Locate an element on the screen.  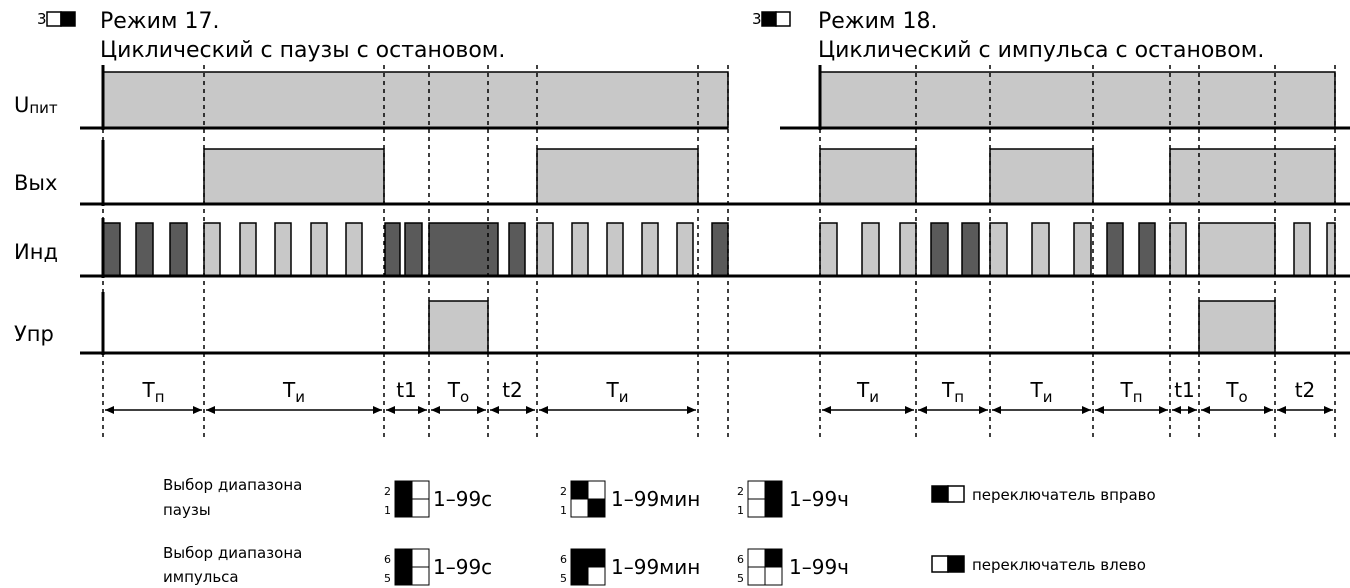
pulse-seconds-range: 1–99с is located at coordinates (462, 567).